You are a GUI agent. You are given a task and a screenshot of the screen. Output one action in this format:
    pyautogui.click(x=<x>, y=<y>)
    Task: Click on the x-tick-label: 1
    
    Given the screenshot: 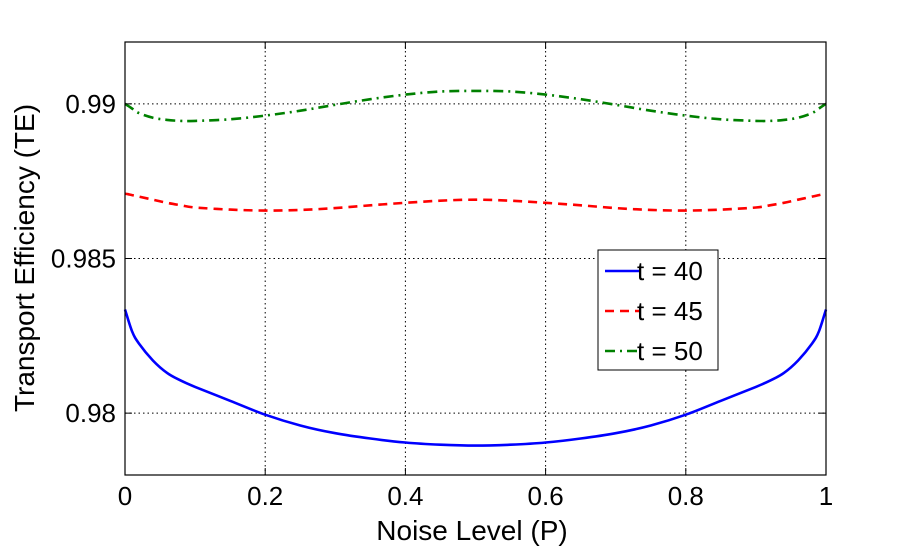 What is the action you would take?
    pyautogui.click(x=826, y=496)
    